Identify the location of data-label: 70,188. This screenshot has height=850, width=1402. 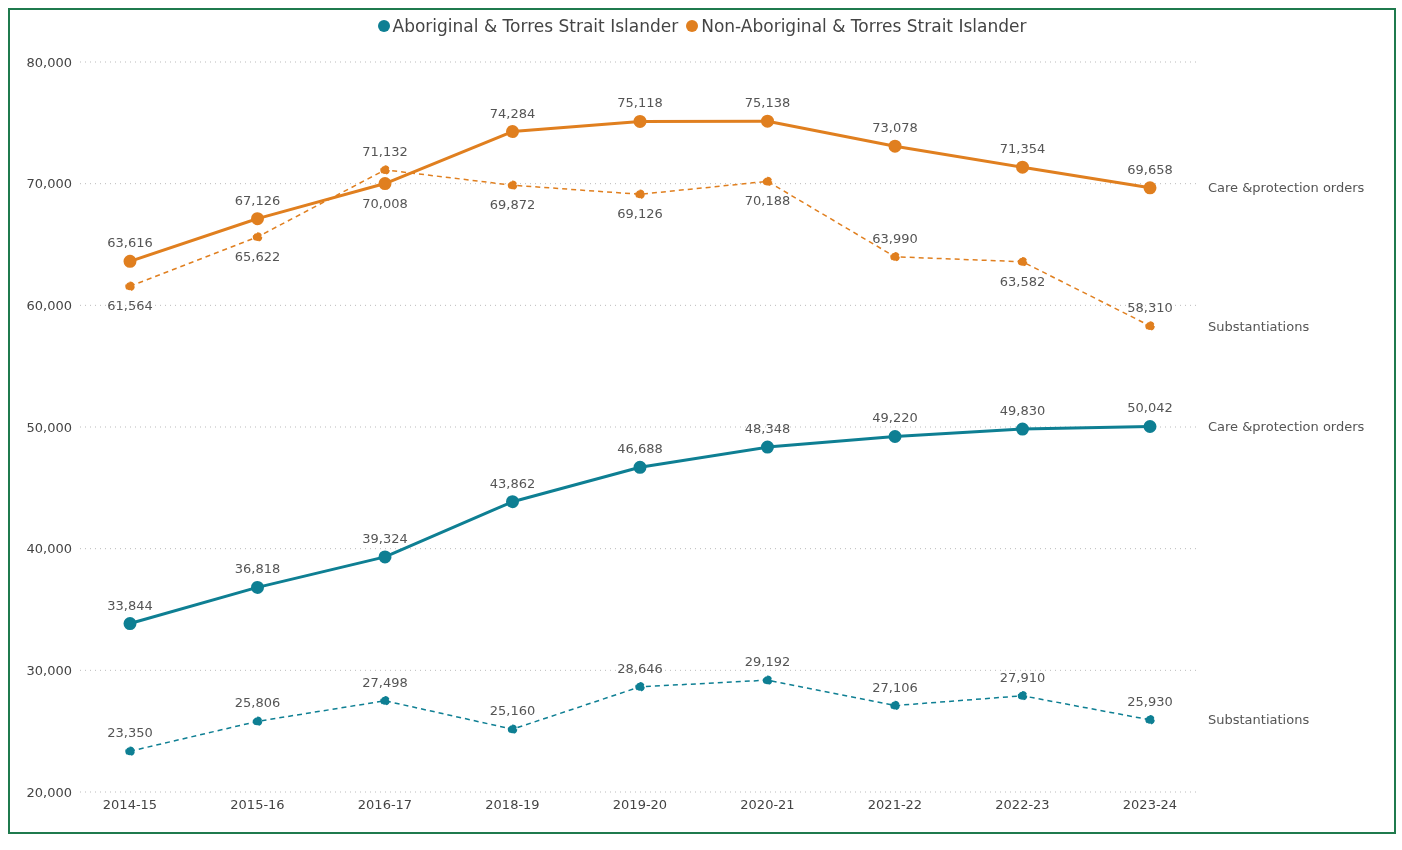
(767, 201).